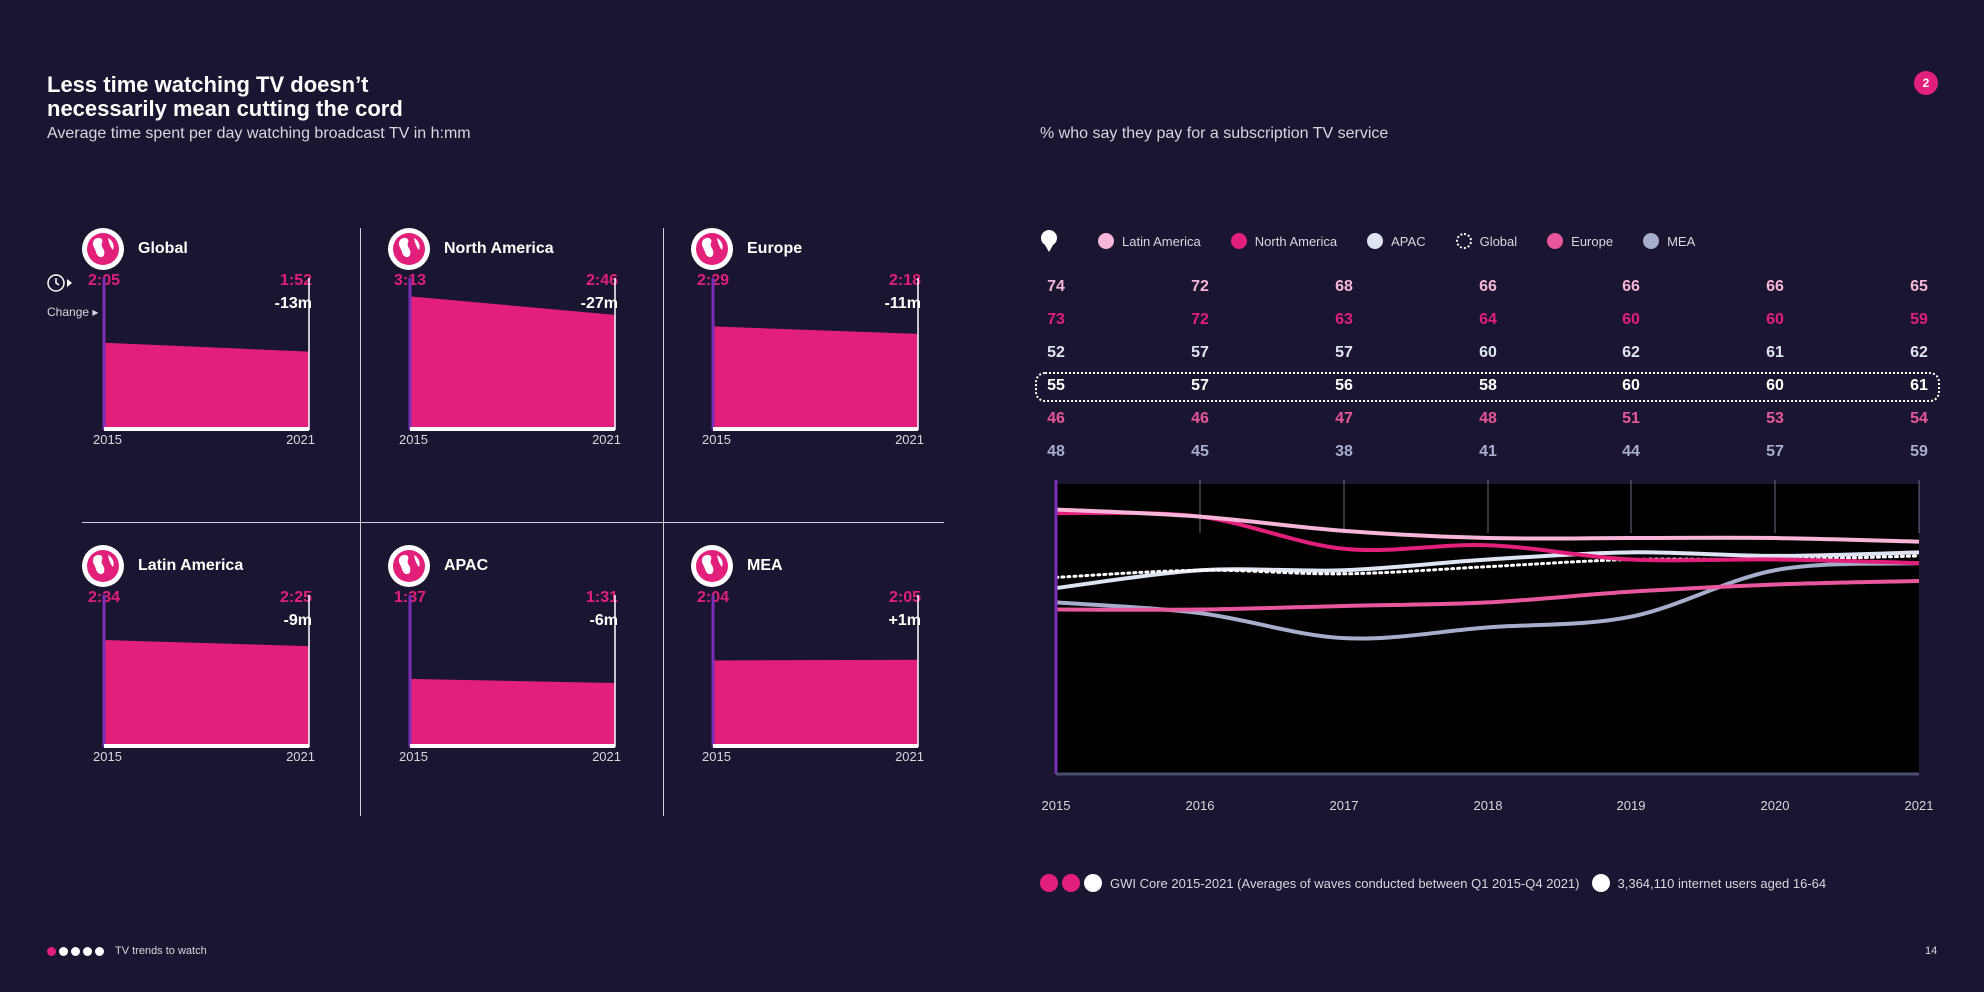 Image resolution: width=1984 pixels, height=992 pixels. I want to click on table-cell: 45, so click(1200, 451).